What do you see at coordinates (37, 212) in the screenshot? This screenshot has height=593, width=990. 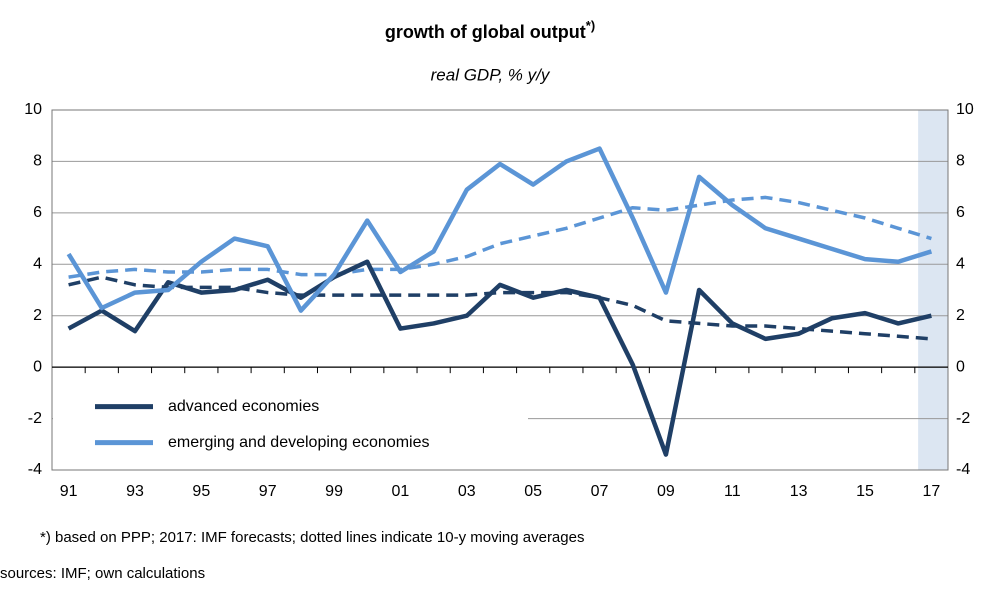 I see `y-tick-label: 6` at bounding box center [37, 212].